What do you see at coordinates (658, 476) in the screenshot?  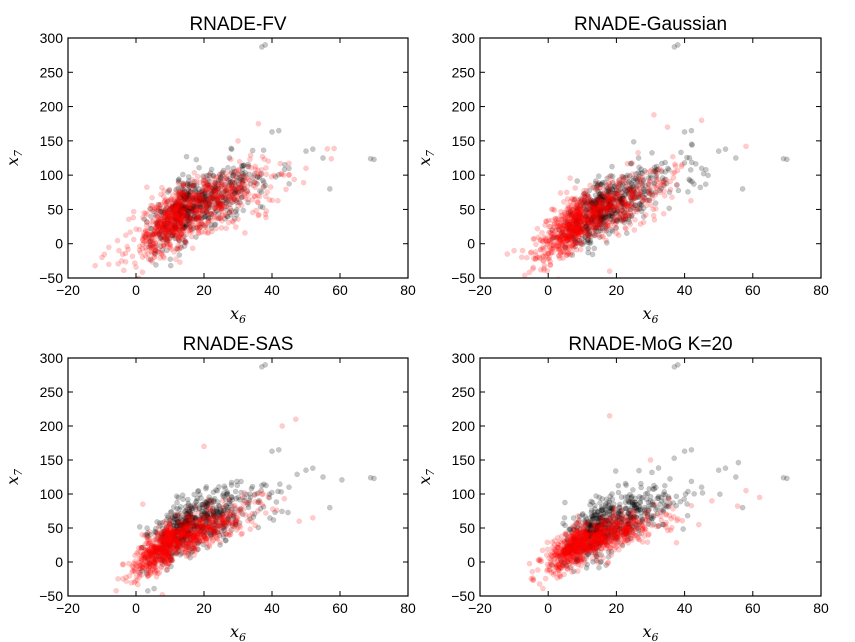 I see `scatter-points` at bounding box center [658, 476].